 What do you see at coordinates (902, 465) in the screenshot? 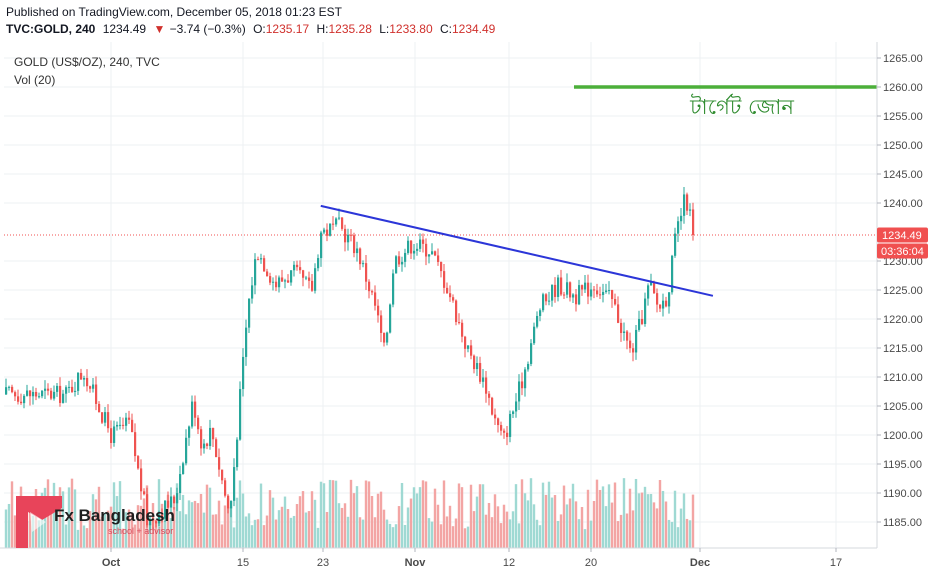
I see `price-tick-label: 1195.00` at bounding box center [902, 465].